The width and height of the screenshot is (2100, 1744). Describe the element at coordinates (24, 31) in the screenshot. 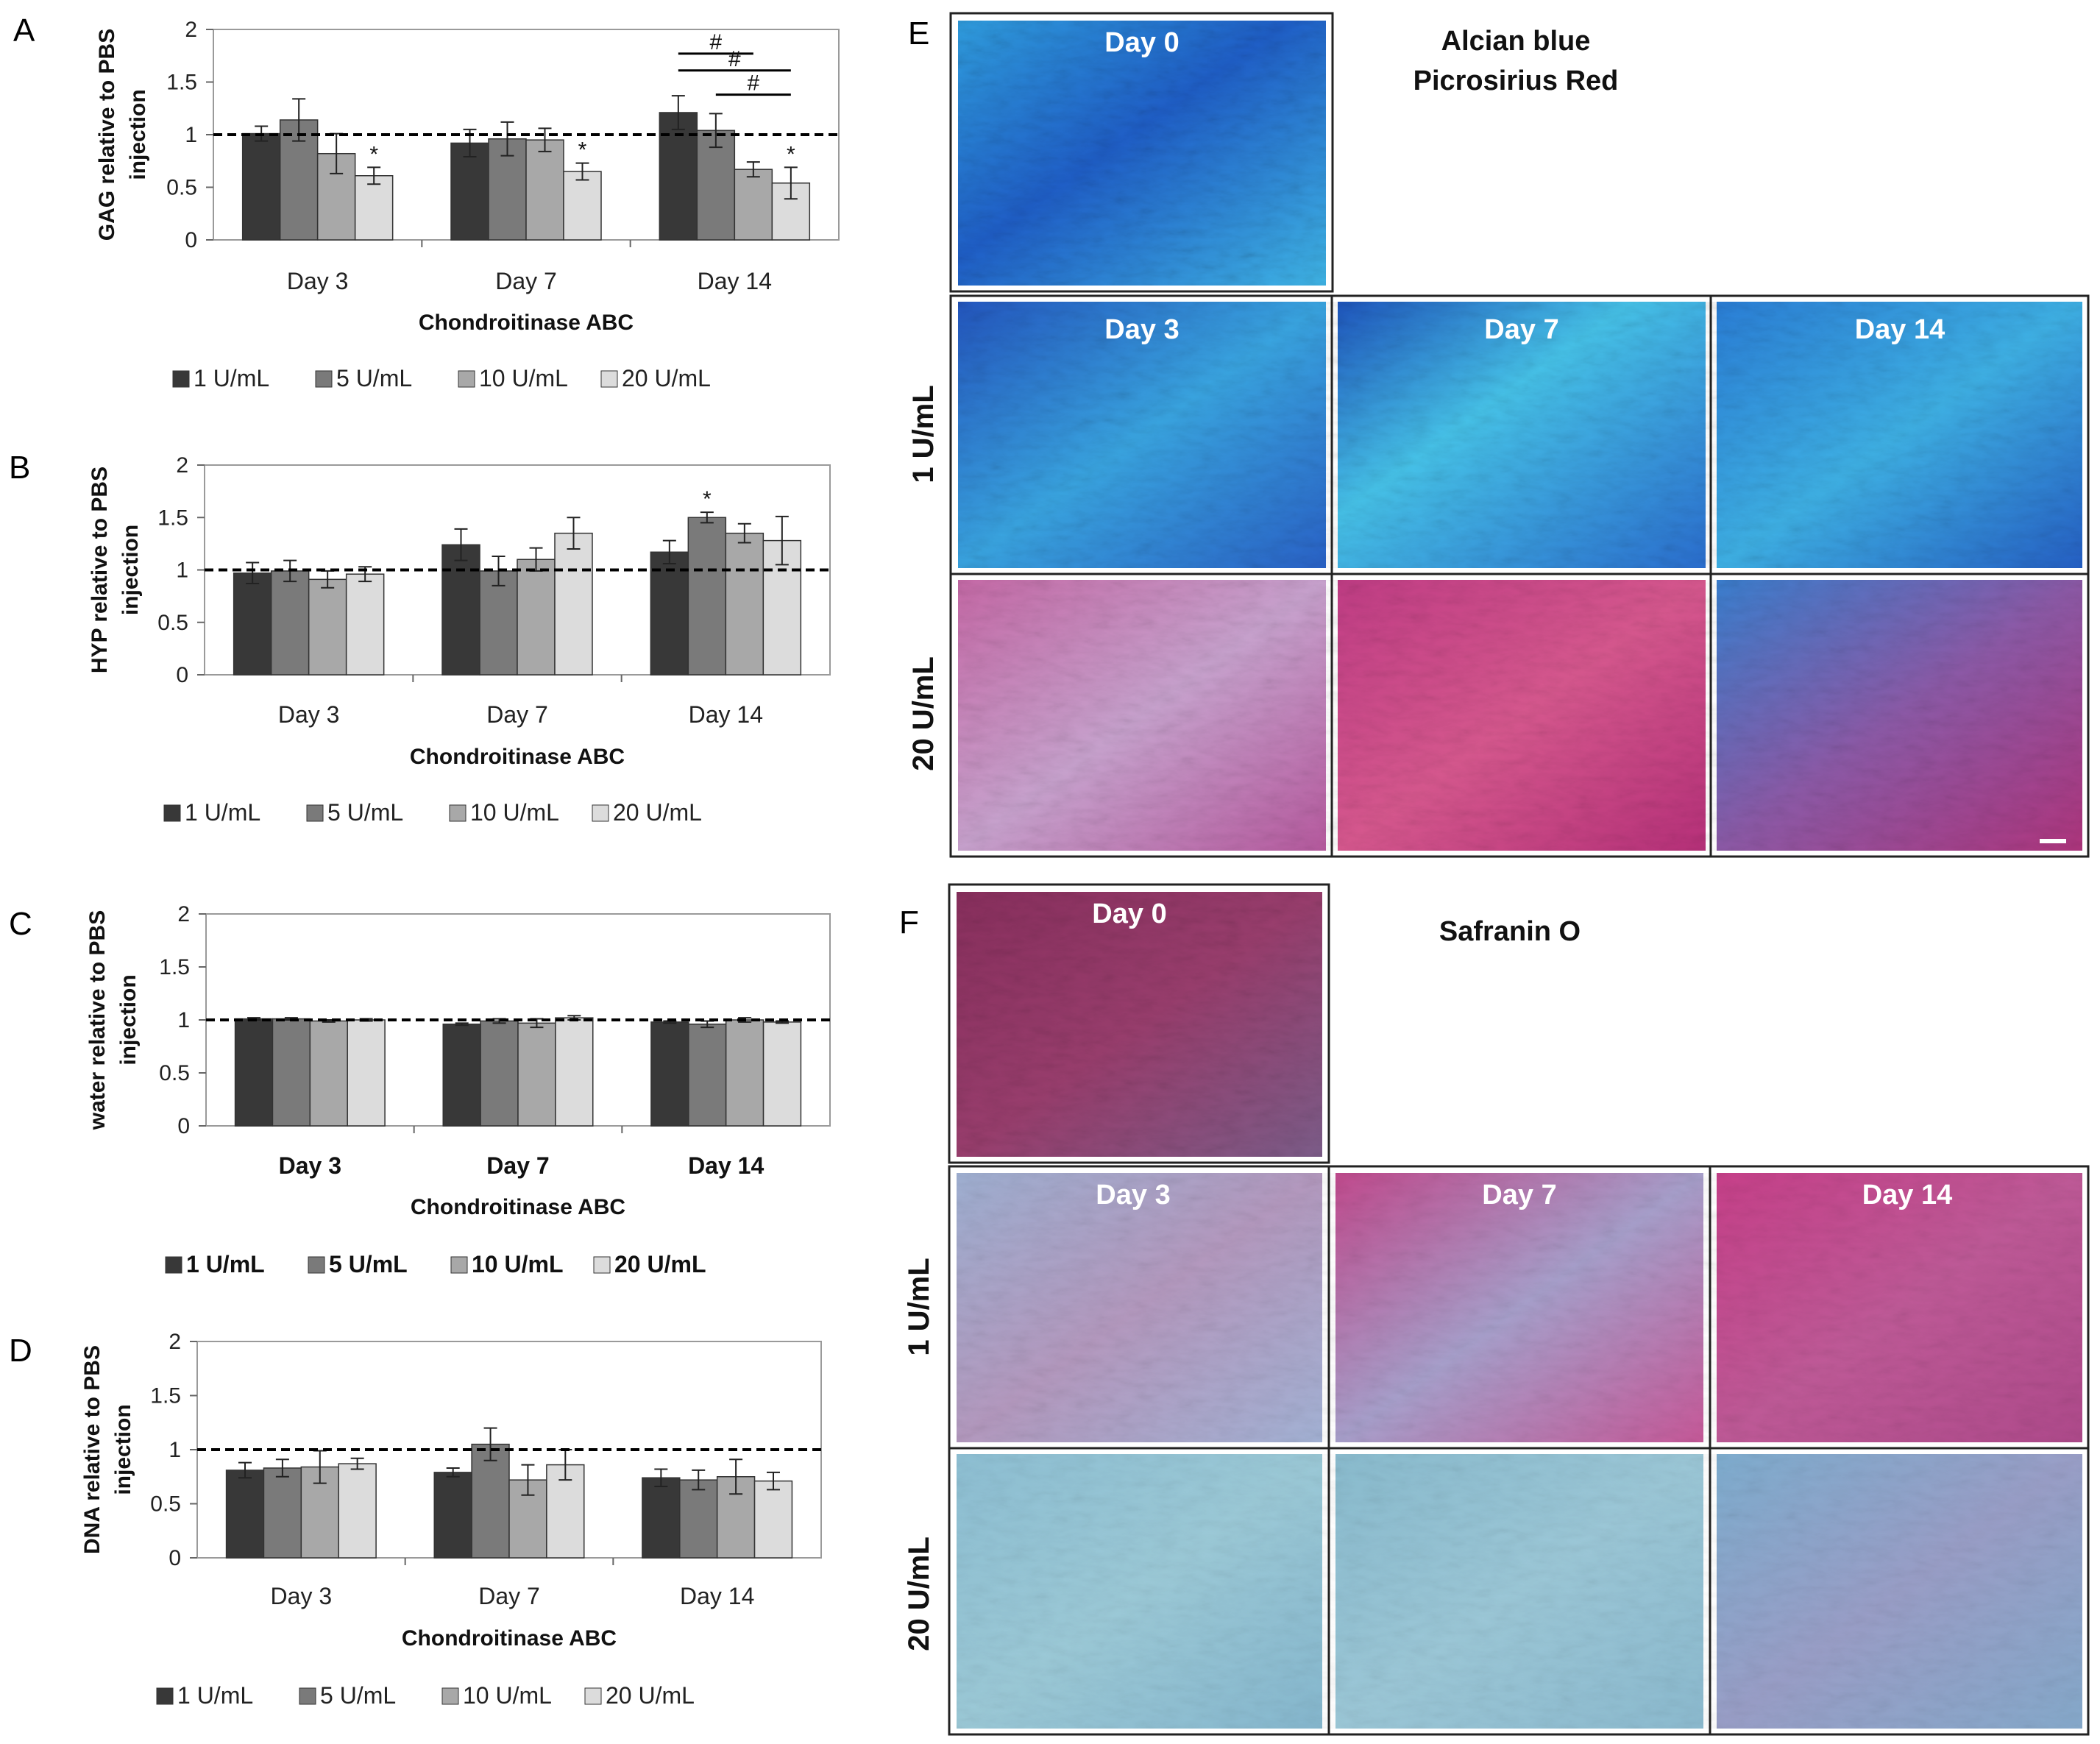

I see `panel-letter-a: A` at that location.